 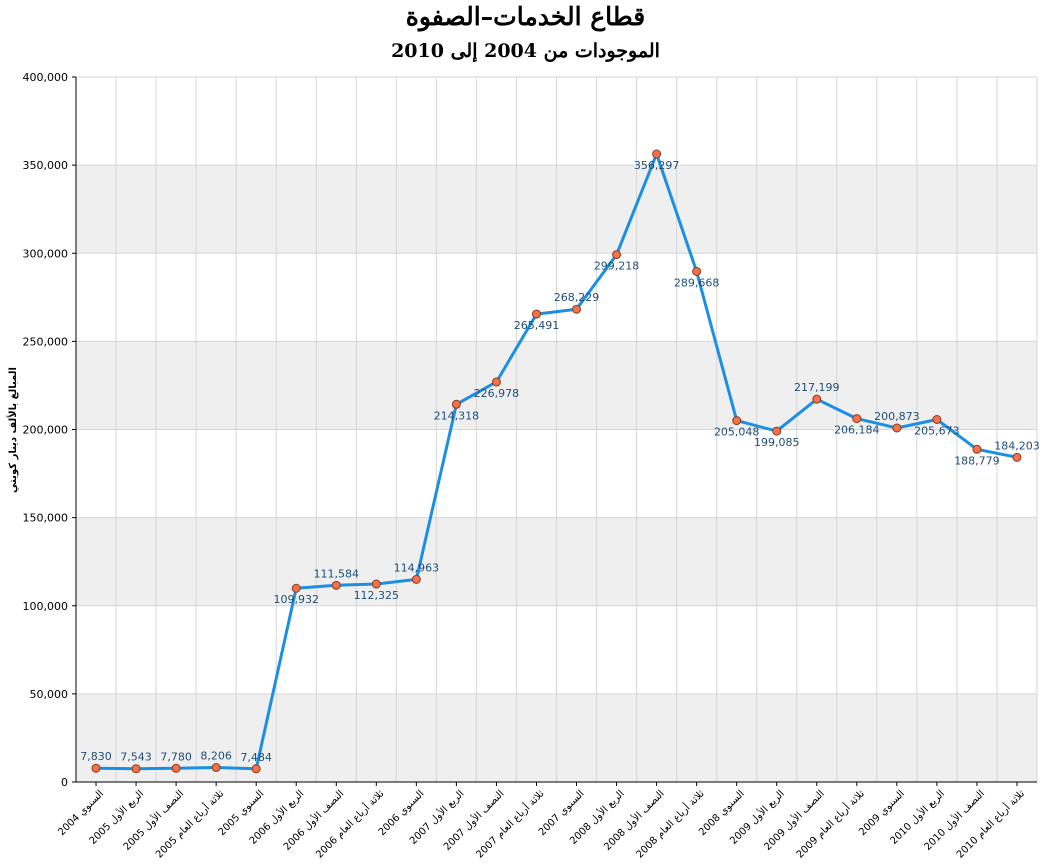 What do you see at coordinates (1017, 445) in the screenshot?
I see `data-label: 184,203` at bounding box center [1017, 445].